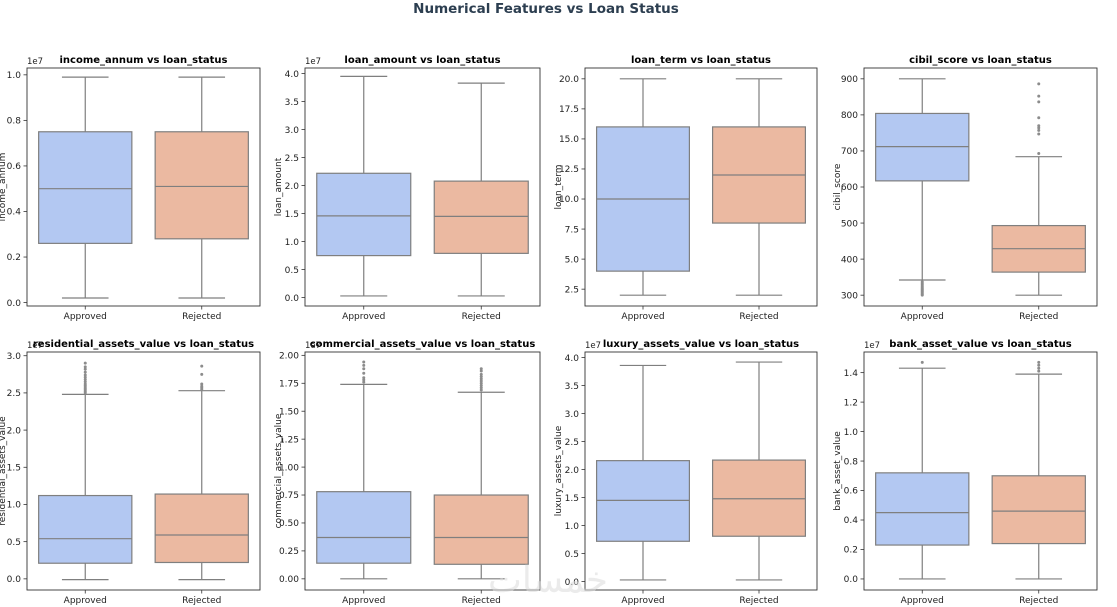  What do you see at coordinates (279, 470) in the screenshot?
I see `y-axis-label: commercial_assets_value` at bounding box center [279, 470].